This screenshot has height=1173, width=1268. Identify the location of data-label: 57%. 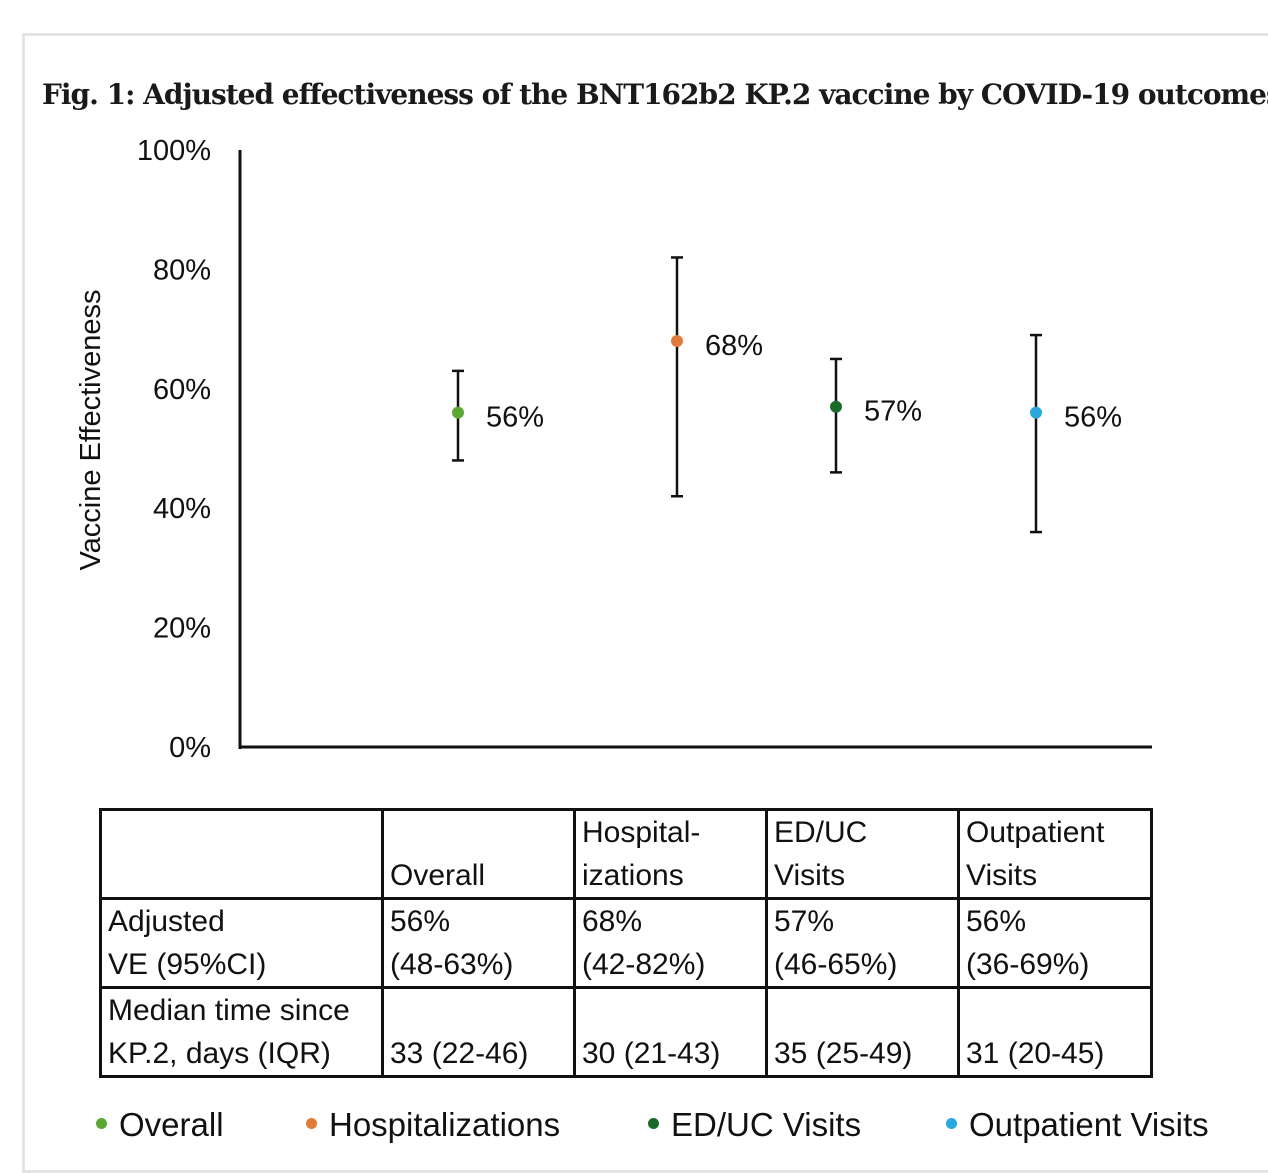
(893, 412).